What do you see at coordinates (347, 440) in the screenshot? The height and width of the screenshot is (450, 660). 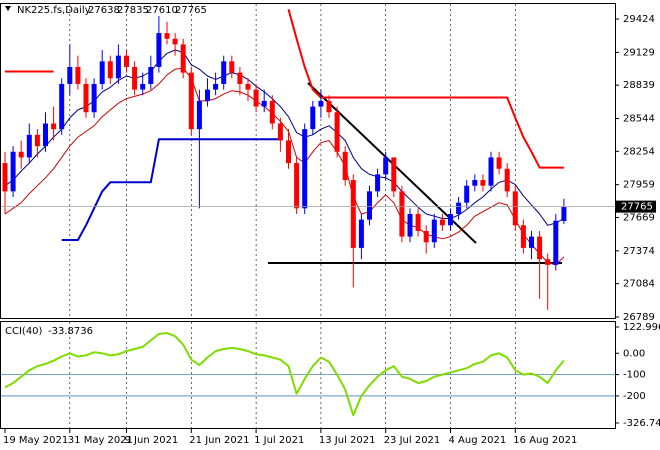 I see `x-tick-label: 13 Jul 2021` at bounding box center [347, 440].